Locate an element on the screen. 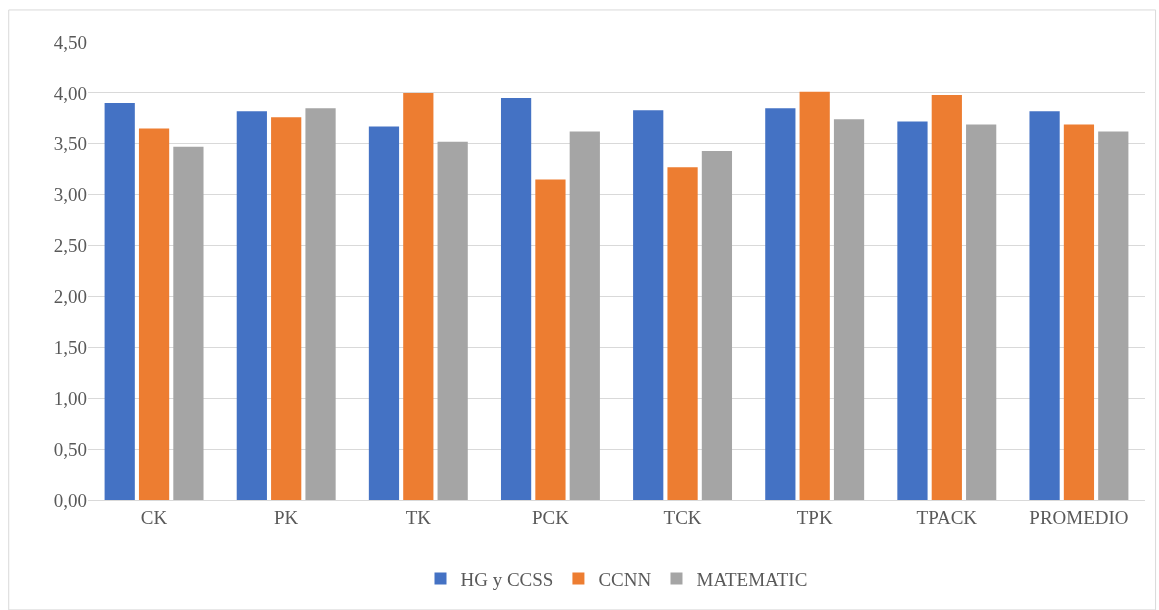 This screenshot has width=1159, height=610. y-tick-label: 0,00 is located at coordinates (70, 500).